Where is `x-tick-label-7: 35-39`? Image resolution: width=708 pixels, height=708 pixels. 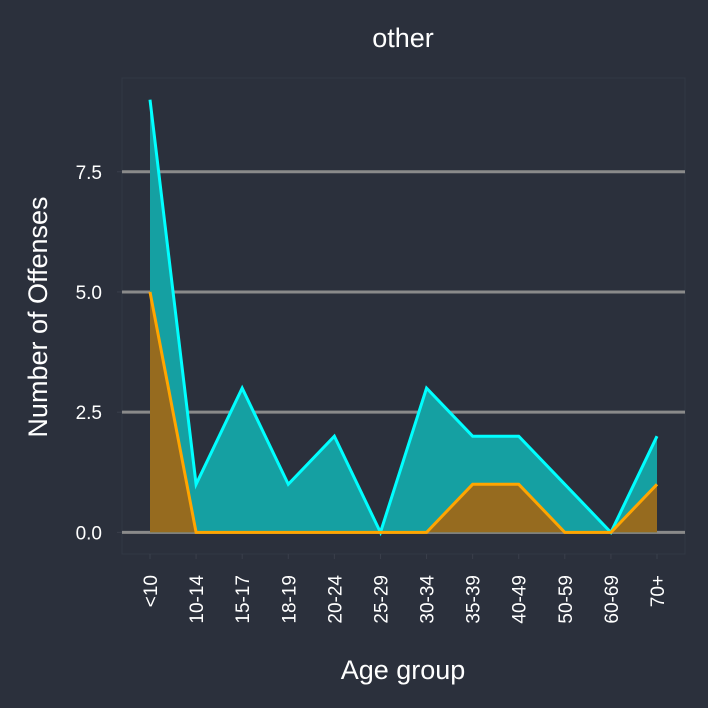 x-tick-label-7: 35-39 is located at coordinates (474, 599).